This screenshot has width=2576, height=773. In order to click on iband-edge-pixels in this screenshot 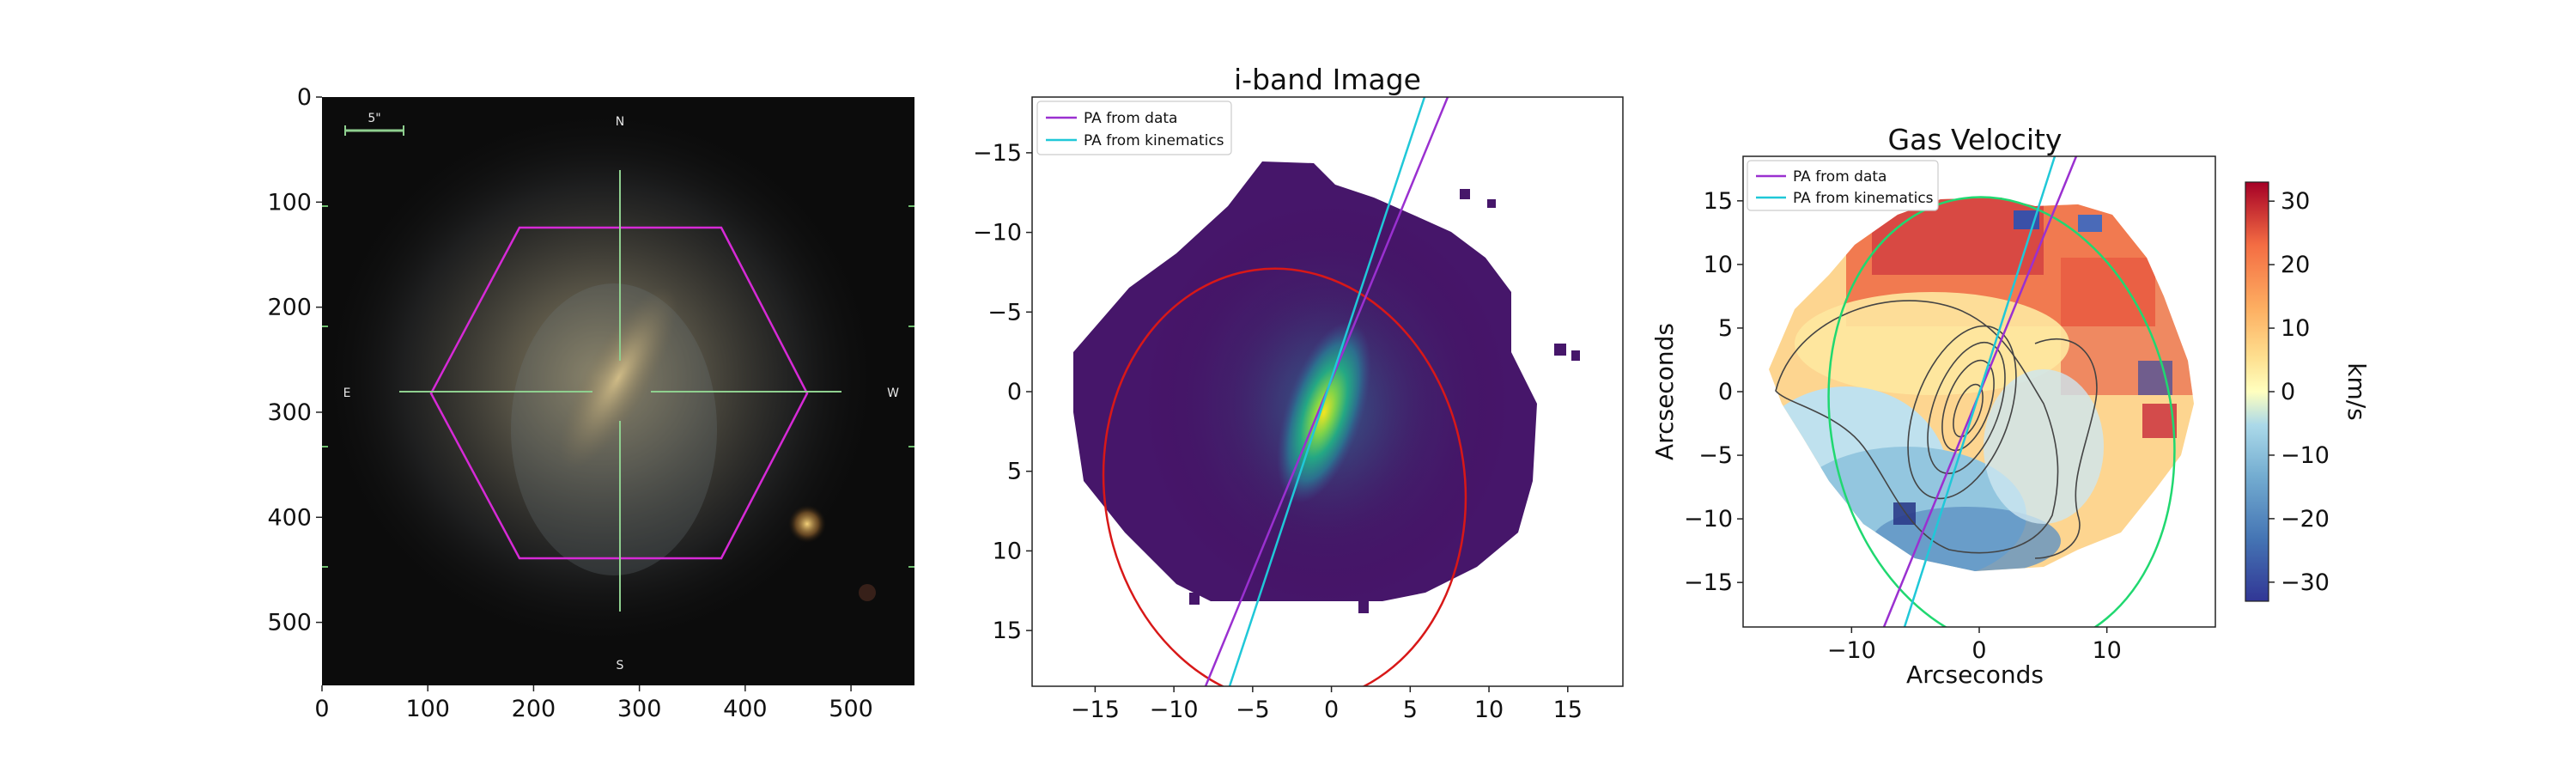, I will do `click(1385, 401)`.